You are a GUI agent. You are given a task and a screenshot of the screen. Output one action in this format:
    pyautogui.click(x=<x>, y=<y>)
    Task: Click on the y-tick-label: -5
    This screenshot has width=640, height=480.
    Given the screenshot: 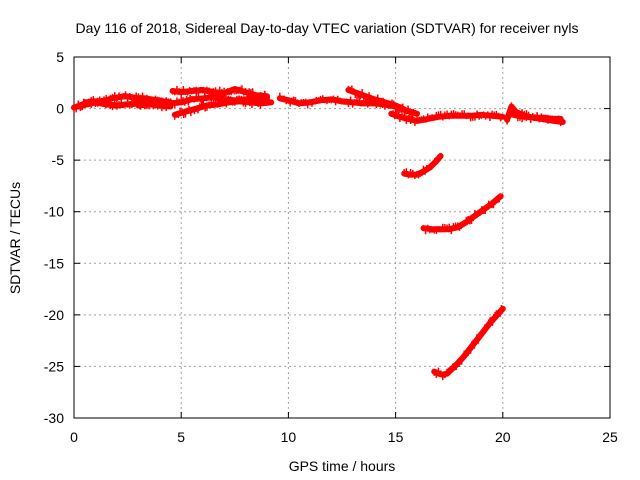 What is the action you would take?
    pyautogui.click(x=58, y=160)
    